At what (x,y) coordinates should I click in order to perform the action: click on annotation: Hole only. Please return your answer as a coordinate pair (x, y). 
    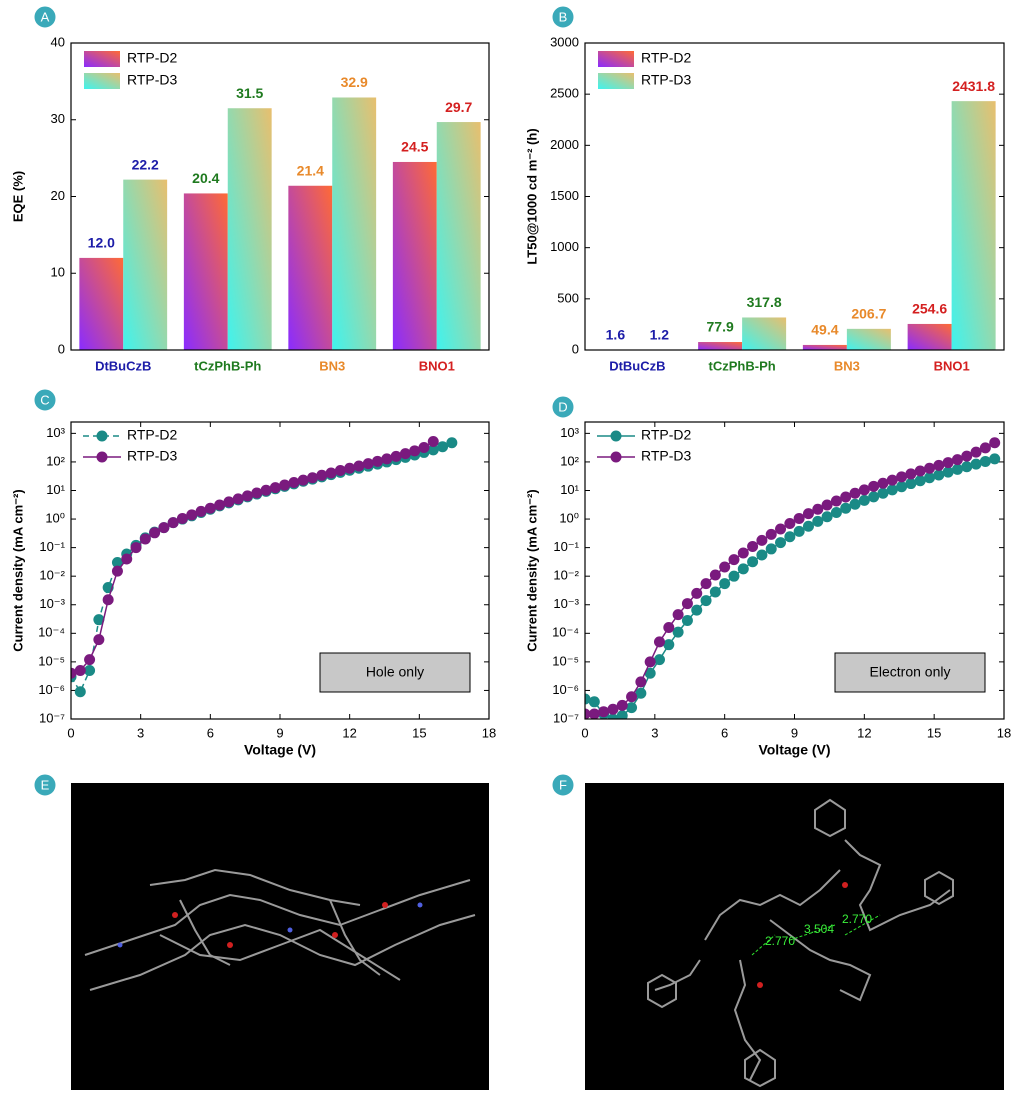
    Looking at the image, I should click on (395, 672).